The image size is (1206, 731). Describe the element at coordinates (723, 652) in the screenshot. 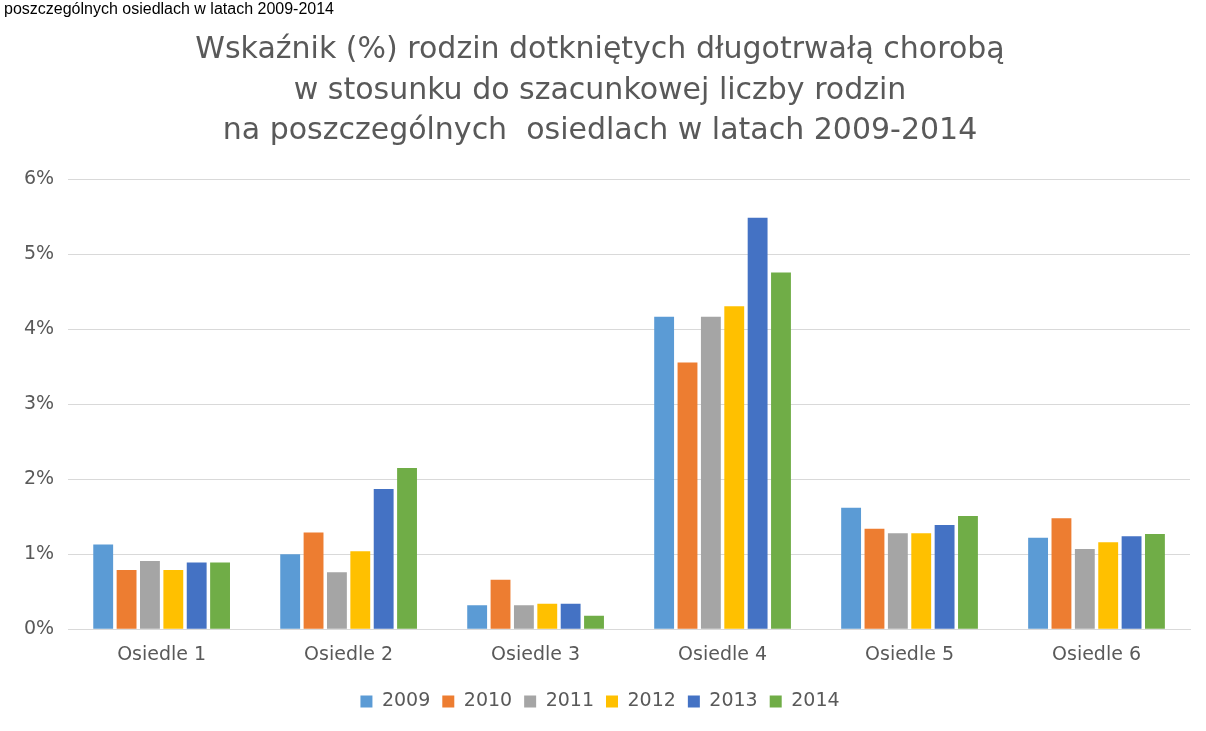

I see `x-tick-label: Osiedle 4` at that location.